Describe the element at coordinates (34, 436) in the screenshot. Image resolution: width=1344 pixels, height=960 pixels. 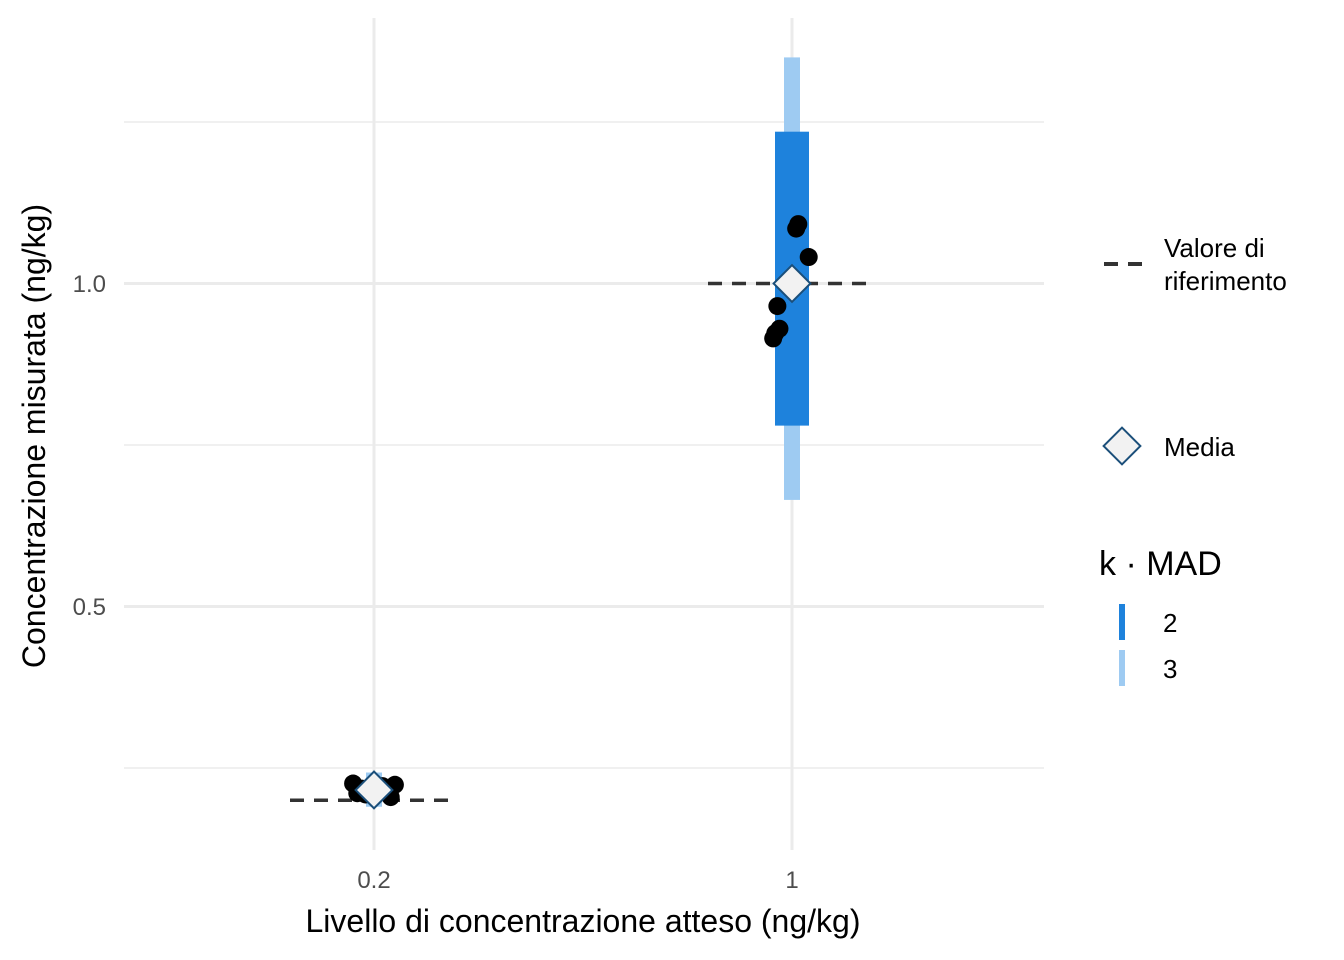
I see `y-axis-title: Concentrazione misurata (ng/kg)` at that location.